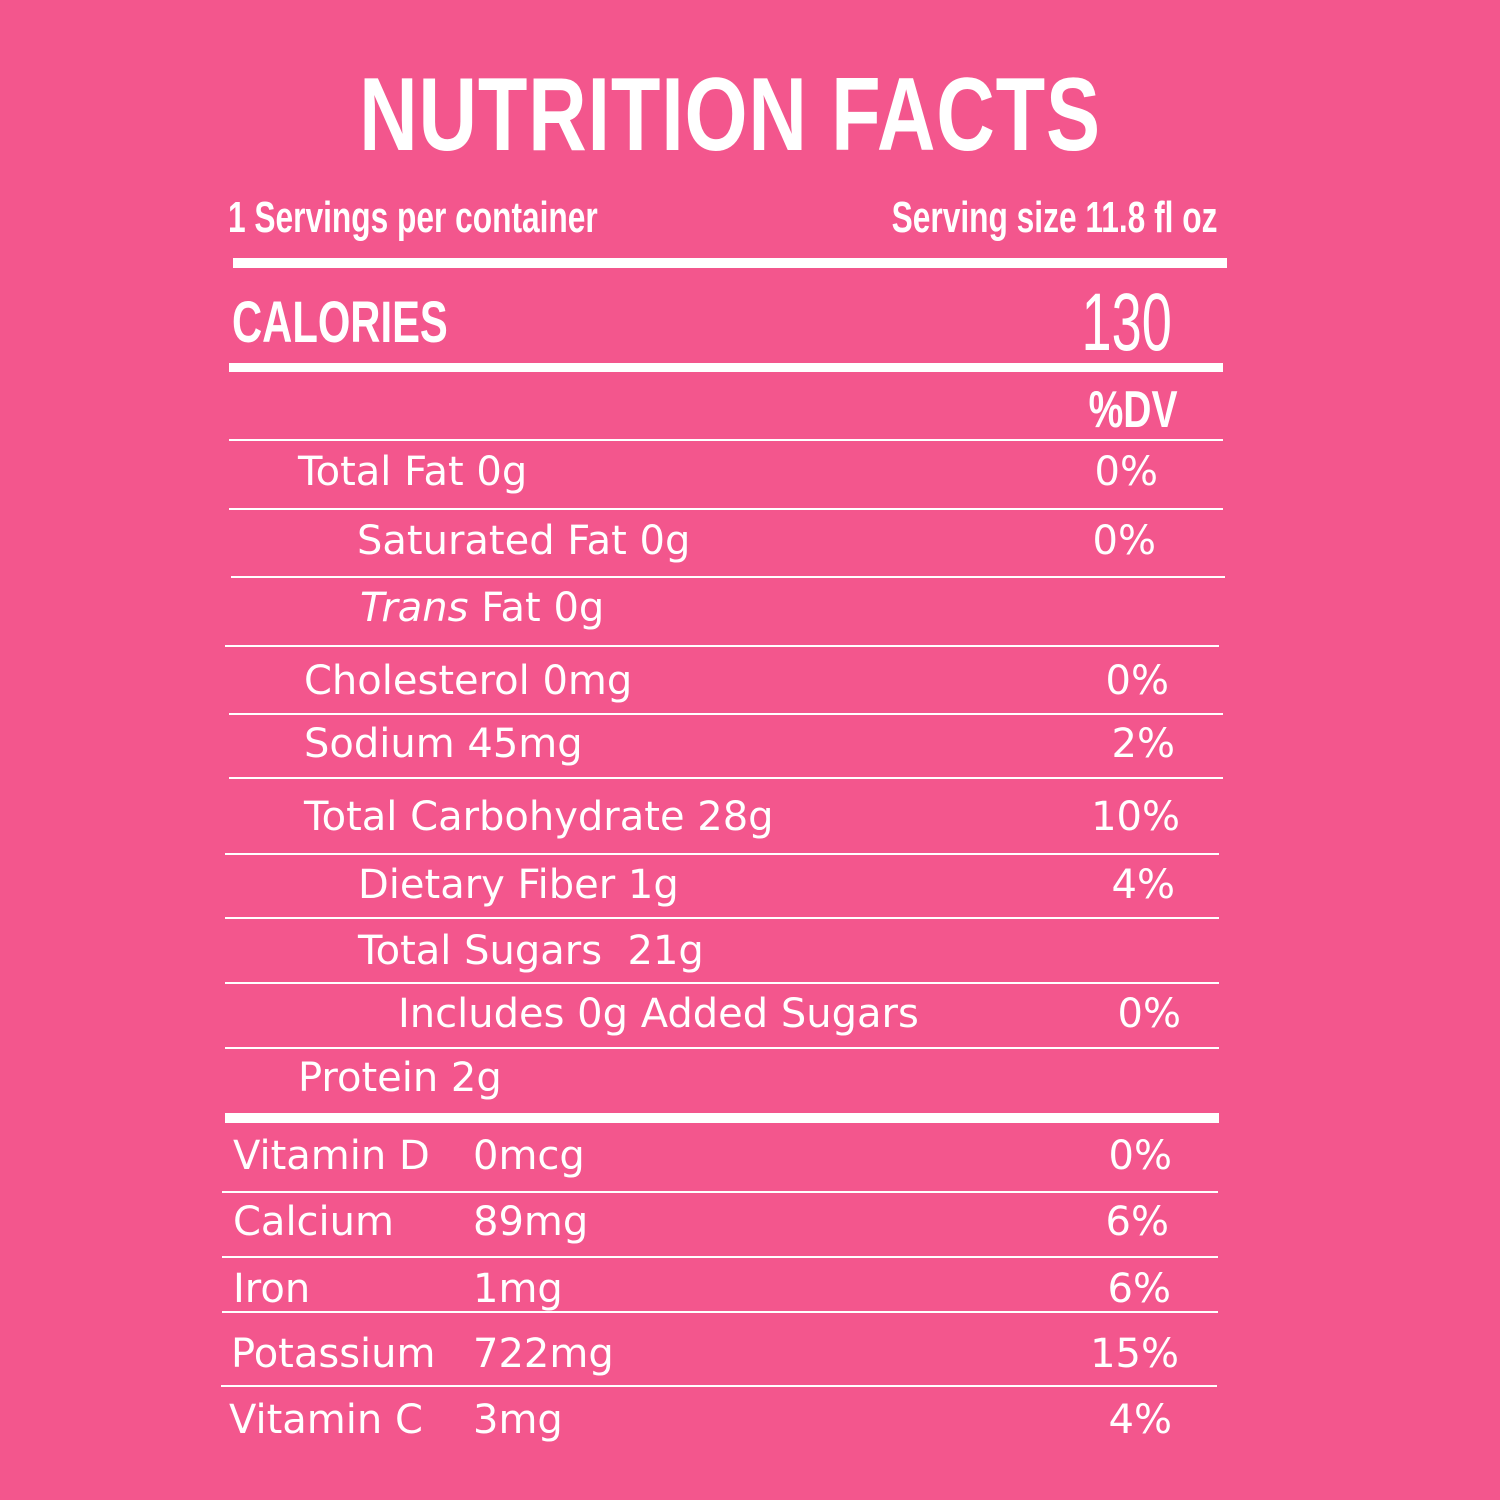 The width and height of the screenshot is (1500, 1500). I want to click on calories-value: 130, so click(1126, 322).